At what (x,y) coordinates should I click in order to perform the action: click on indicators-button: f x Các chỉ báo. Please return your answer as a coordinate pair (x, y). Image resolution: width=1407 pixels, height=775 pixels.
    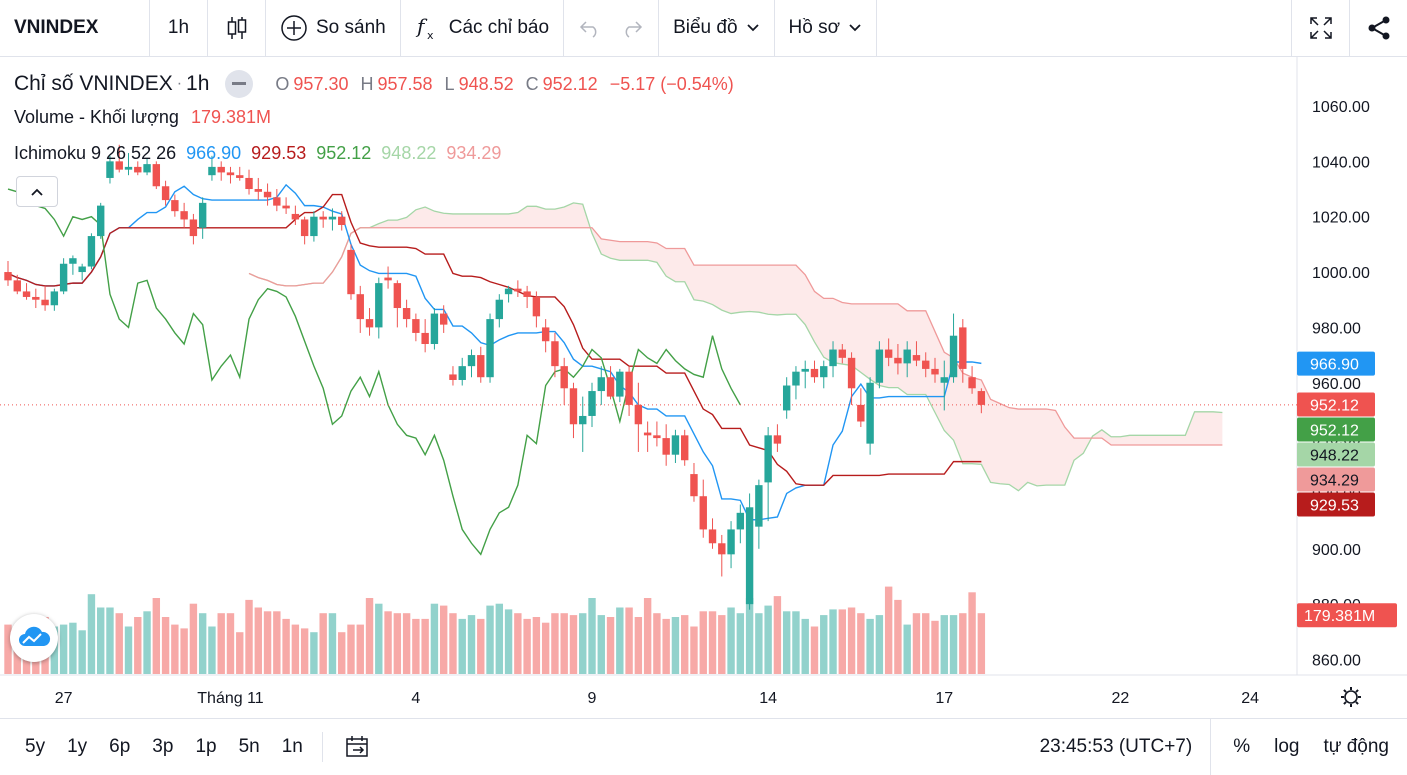
    Looking at the image, I should click on (483, 28).